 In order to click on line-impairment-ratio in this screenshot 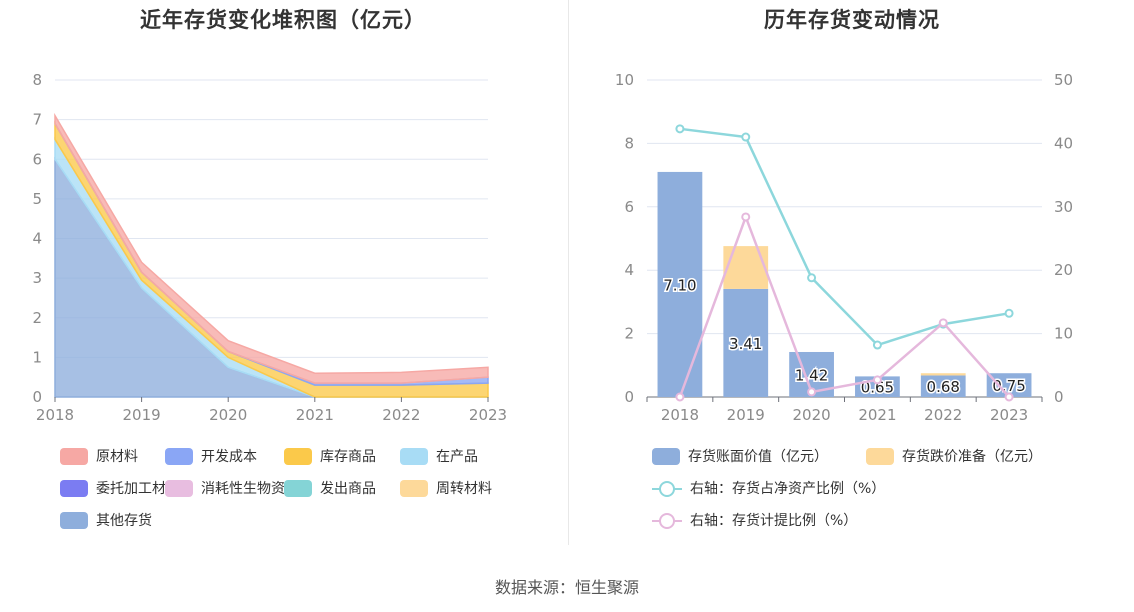, I will do `click(844, 305)`.